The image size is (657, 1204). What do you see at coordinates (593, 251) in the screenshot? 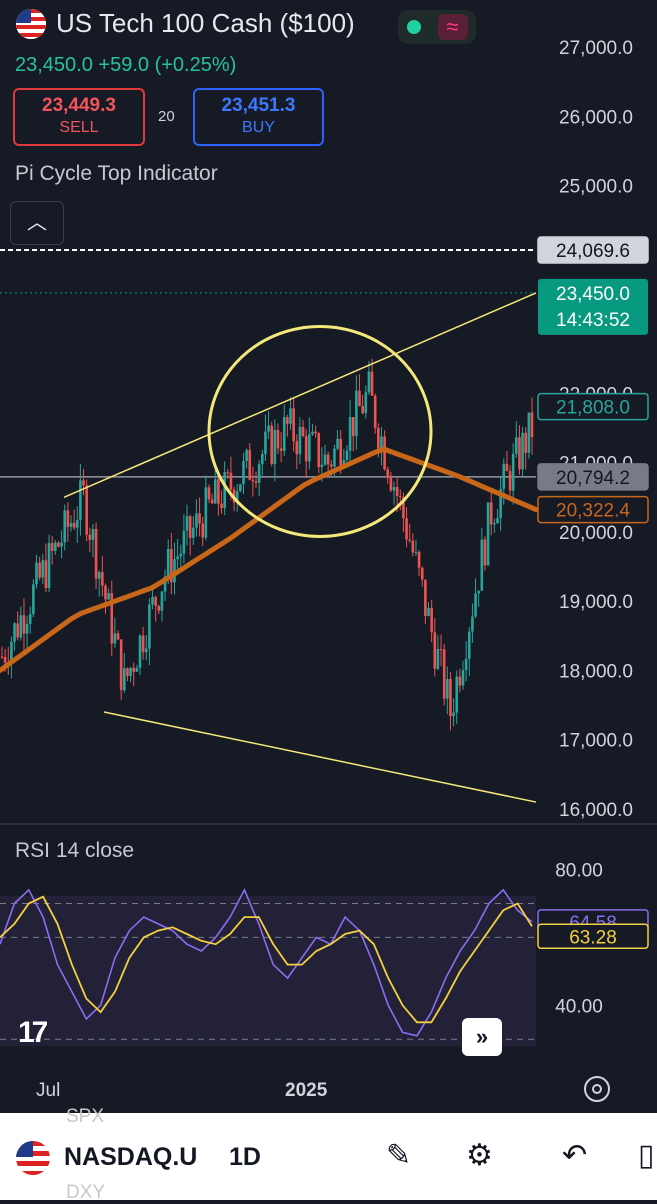
I see `line-price-tag-text: 24,069.6` at bounding box center [593, 251].